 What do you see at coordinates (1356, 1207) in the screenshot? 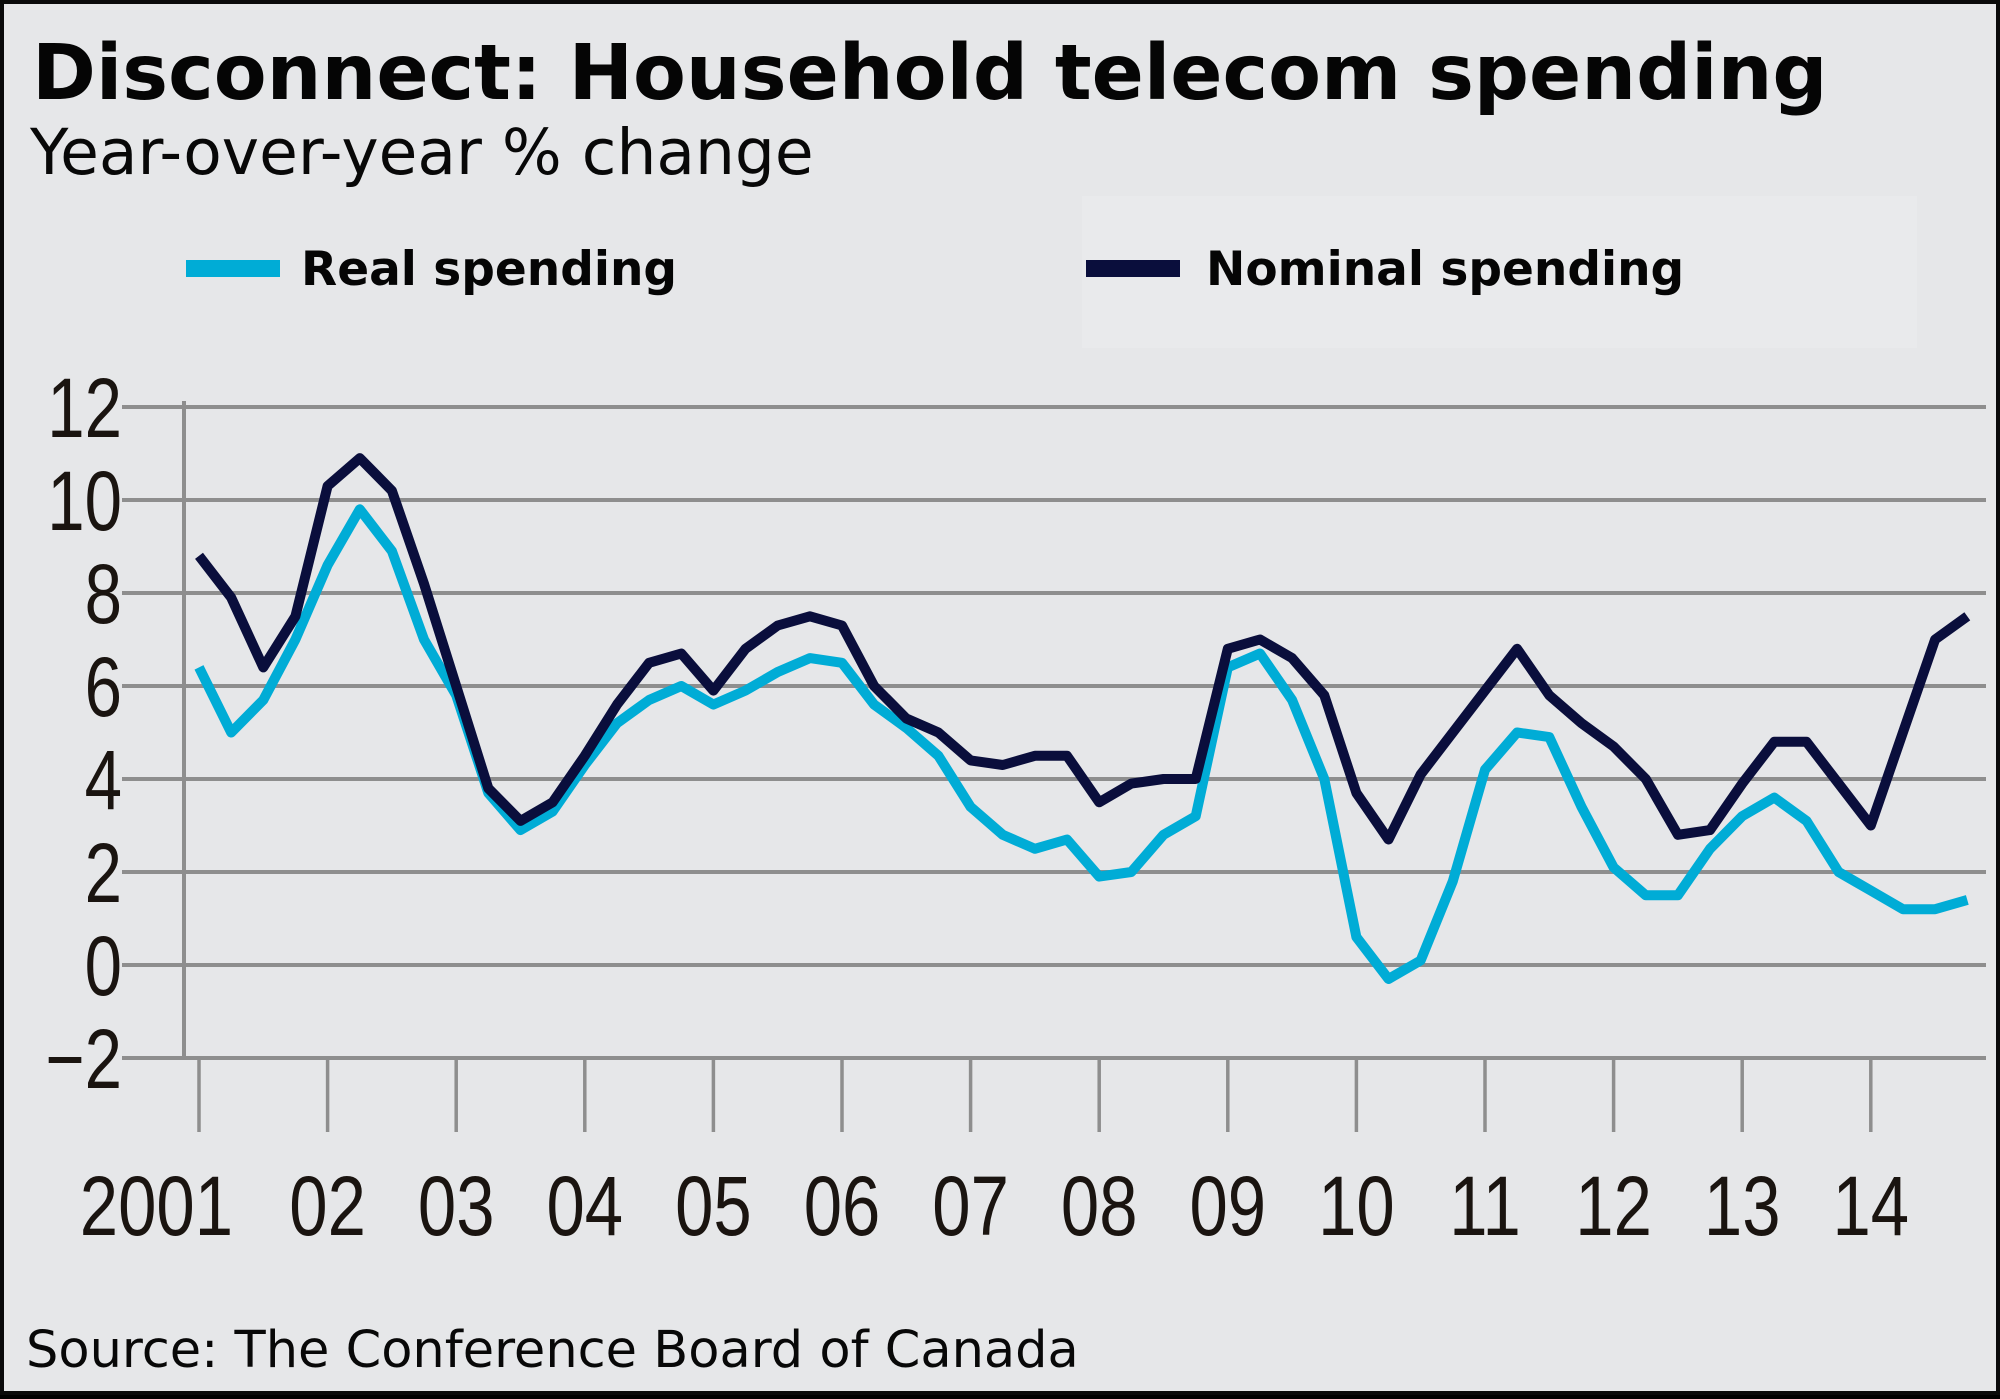
I see `x-tick-label: 10` at bounding box center [1356, 1207].